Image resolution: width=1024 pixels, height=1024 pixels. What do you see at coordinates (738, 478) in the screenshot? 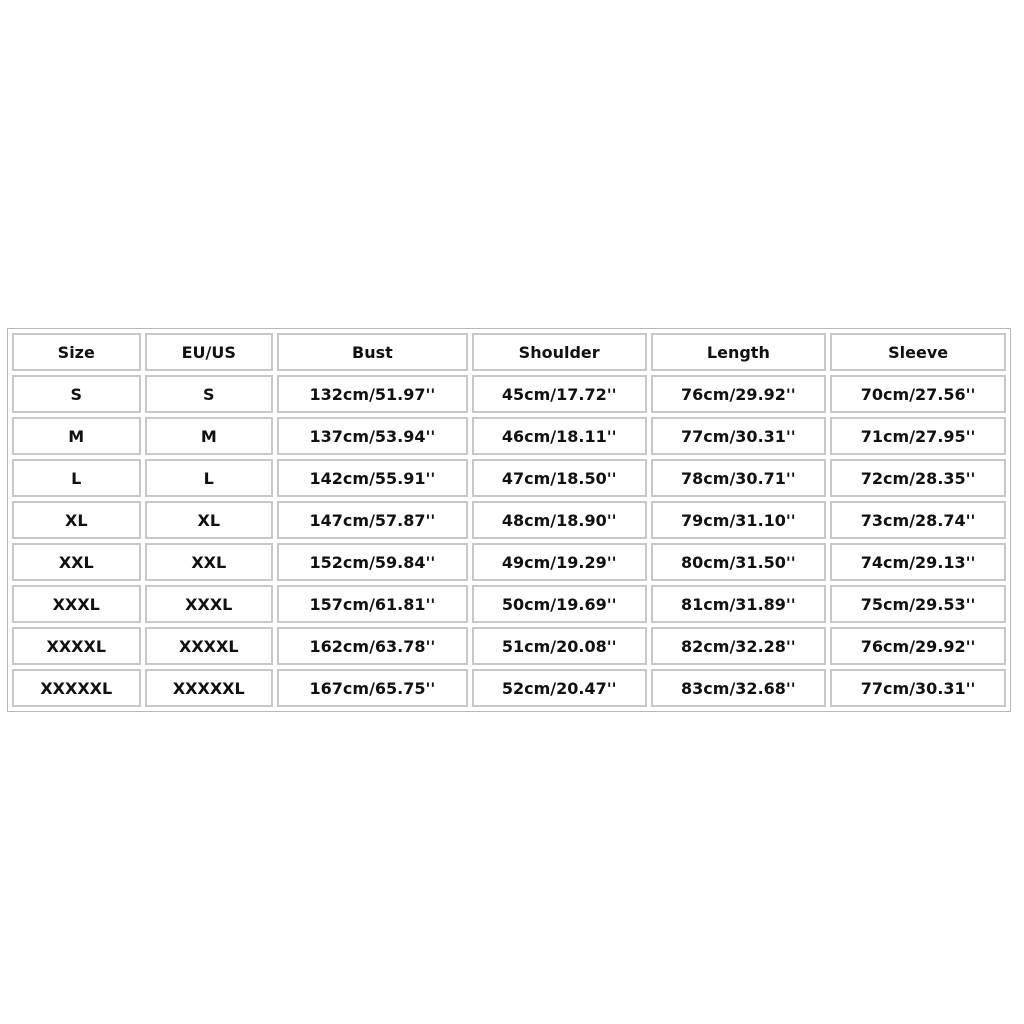
I see `table-cell: 78cm/30.71''` at bounding box center [738, 478].